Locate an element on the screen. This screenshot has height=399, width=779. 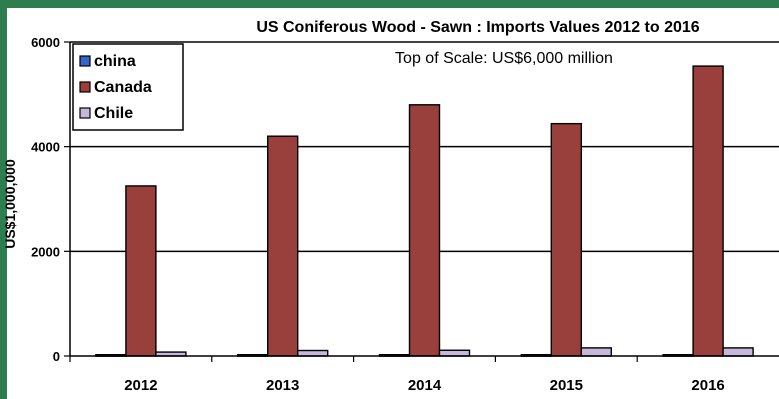
y-axis-label: US$1,000,000 is located at coordinates (10, 204).